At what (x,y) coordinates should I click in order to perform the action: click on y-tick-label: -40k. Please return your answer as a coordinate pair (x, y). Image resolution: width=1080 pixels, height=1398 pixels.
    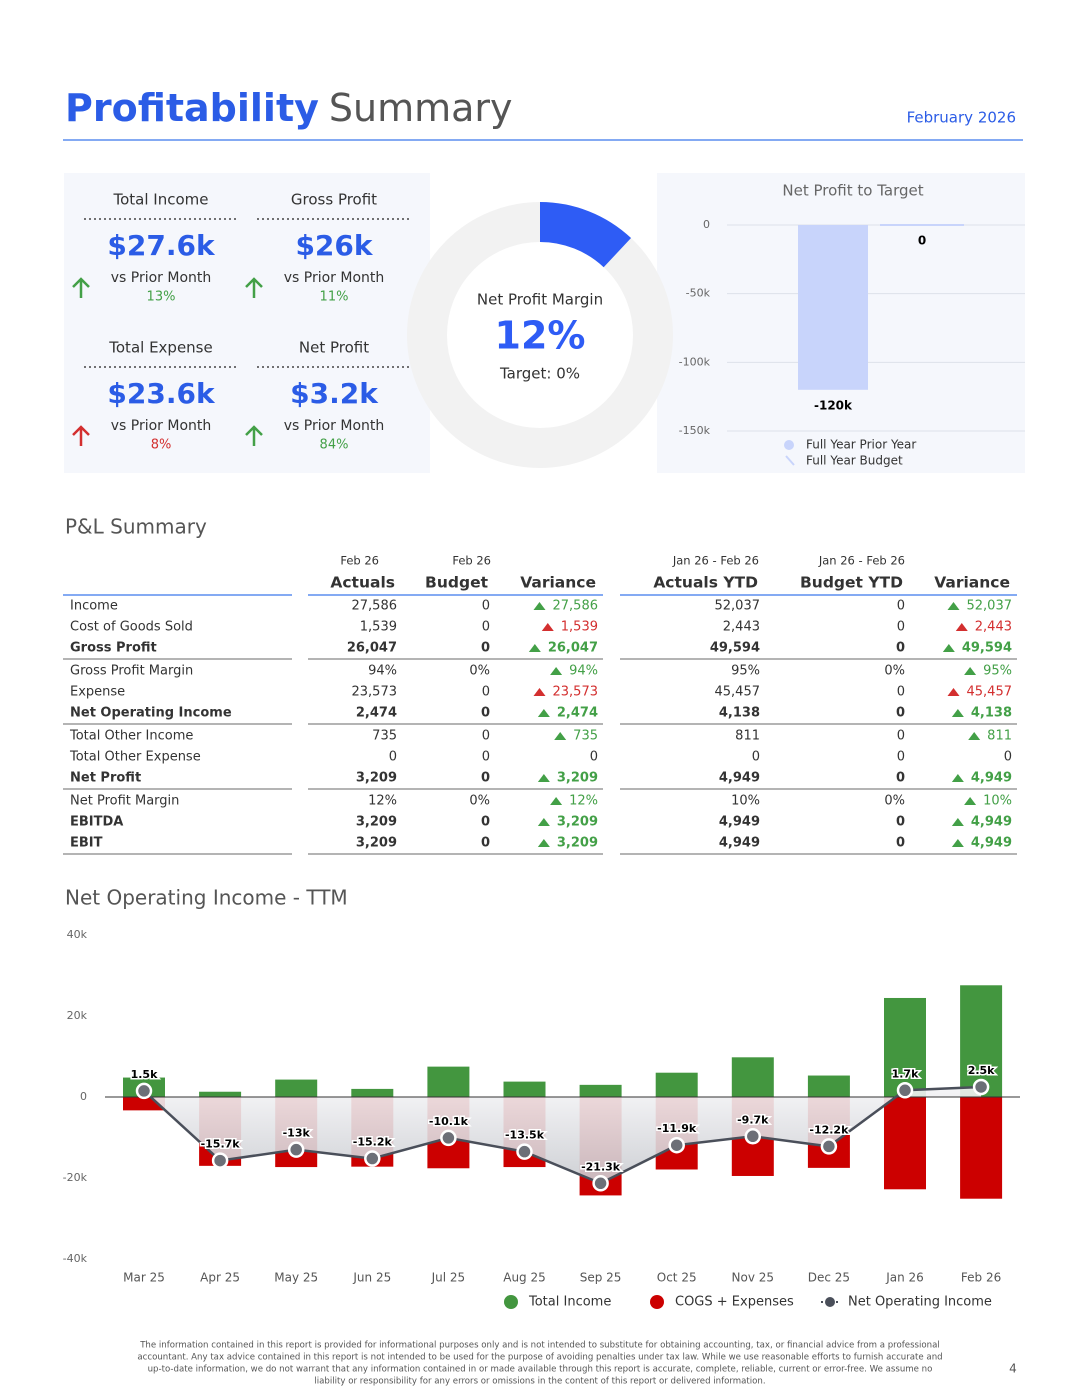
    Looking at the image, I should click on (75, 1258).